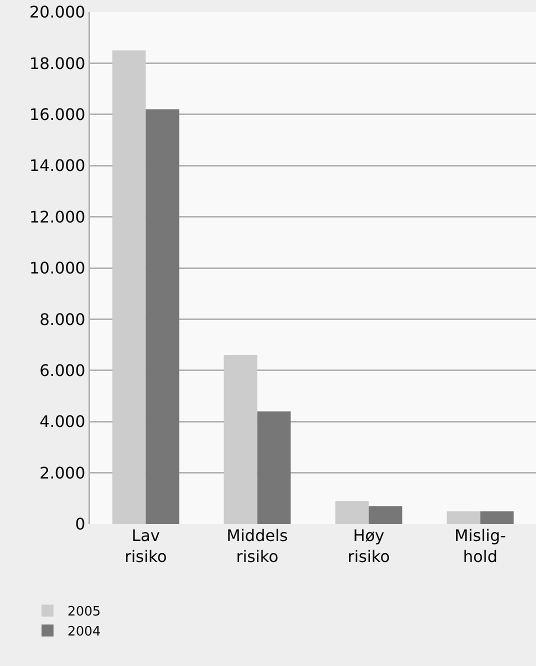 The height and width of the screenshot is (666, 536). Describe the element at coordinates (84, 612) in the screenshot. I see `legend-label: 2005` at that location.